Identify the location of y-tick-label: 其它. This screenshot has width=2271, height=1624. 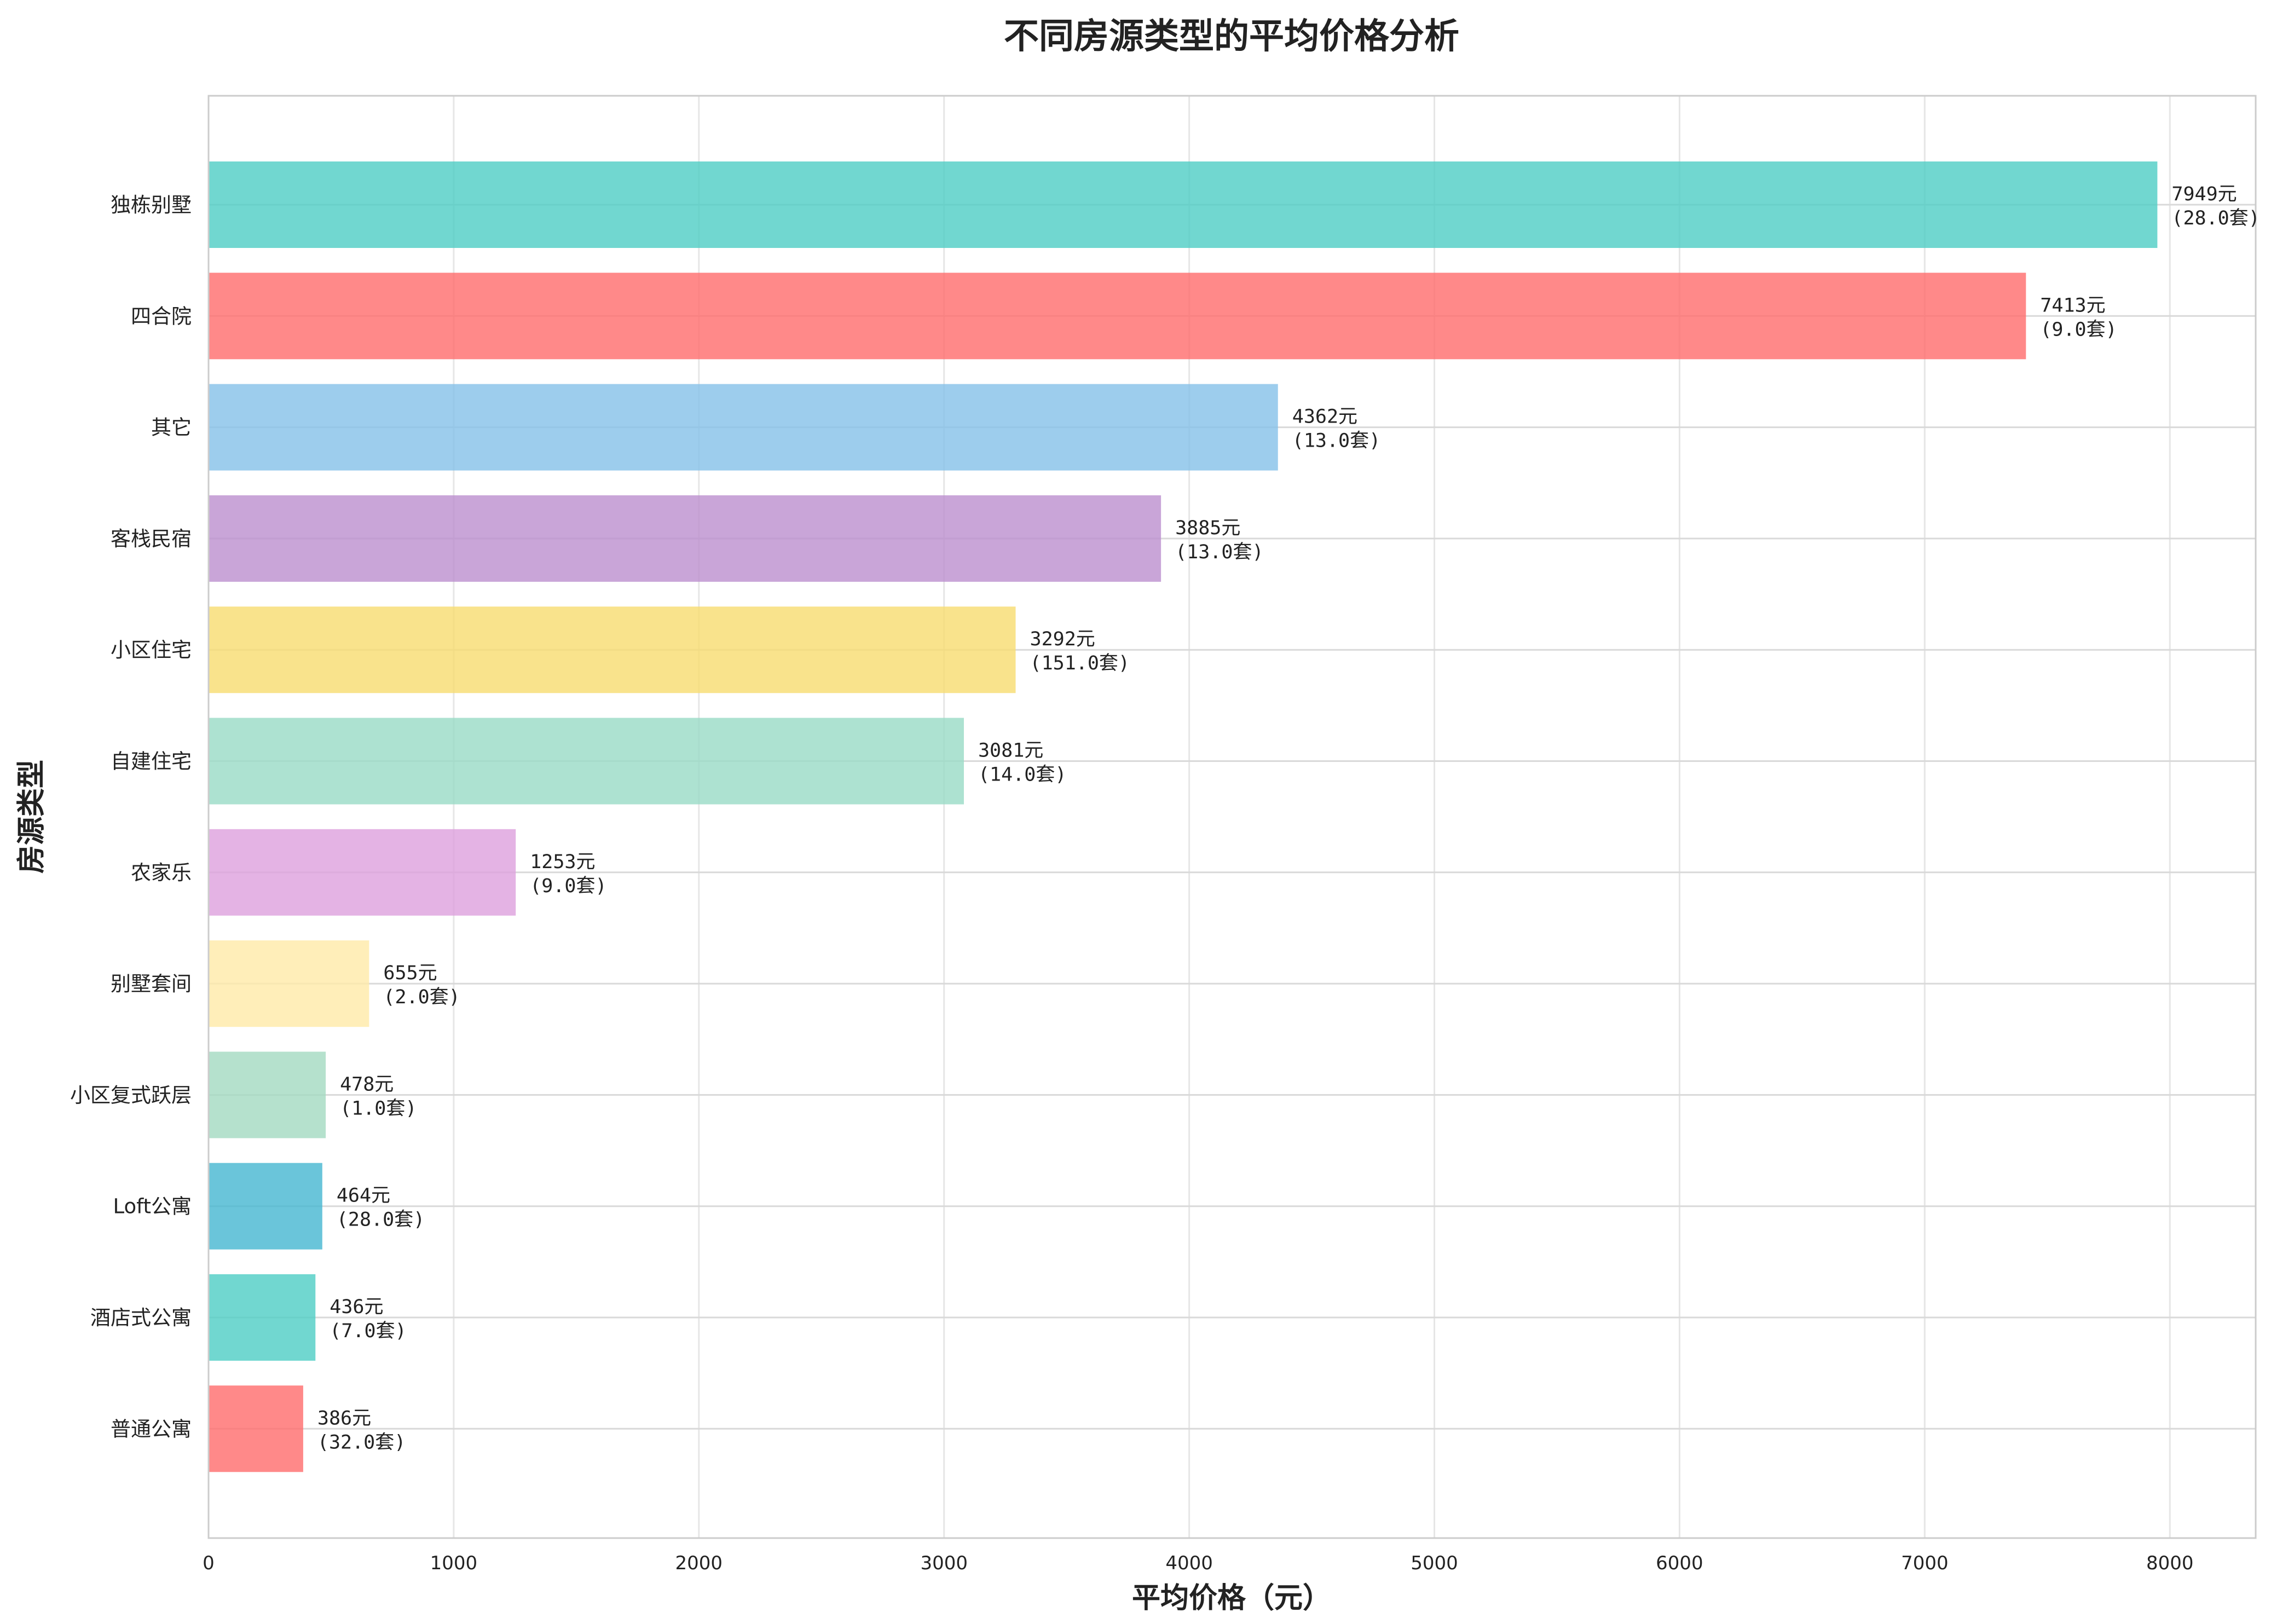
(171, 428).